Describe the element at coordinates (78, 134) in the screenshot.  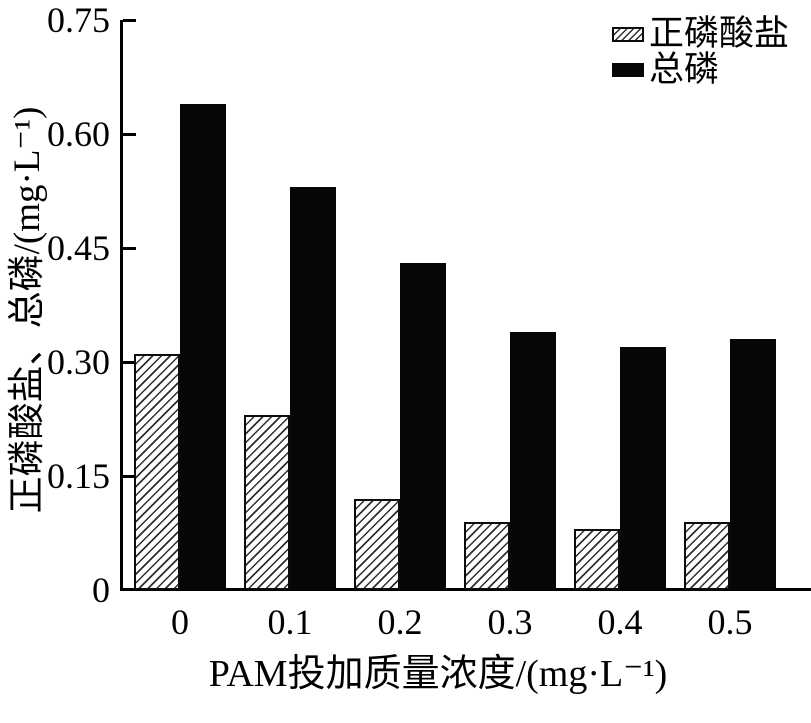
I see `y-tick-label: 0.60` at that location.